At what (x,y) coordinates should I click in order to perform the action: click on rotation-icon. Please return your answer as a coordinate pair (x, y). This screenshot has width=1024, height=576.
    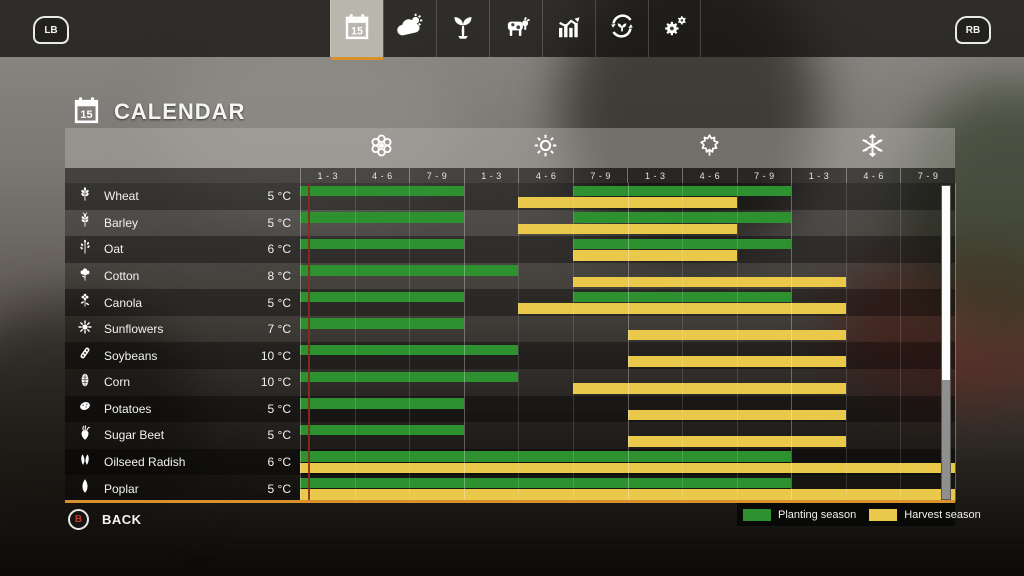
    Looking at the image, I should click on (622, 28).